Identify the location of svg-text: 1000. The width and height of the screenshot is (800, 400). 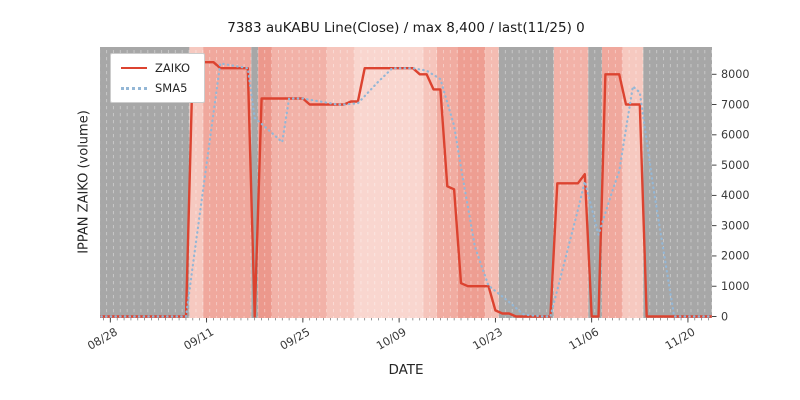
(735, 286).